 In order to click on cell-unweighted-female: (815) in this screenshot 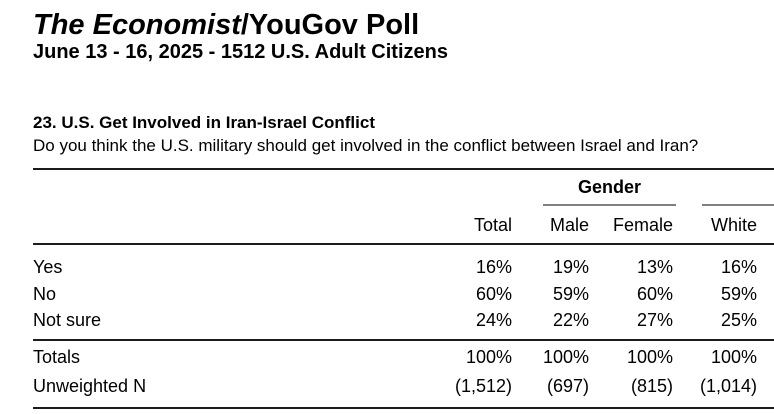, I will do `click(651, 386)`.